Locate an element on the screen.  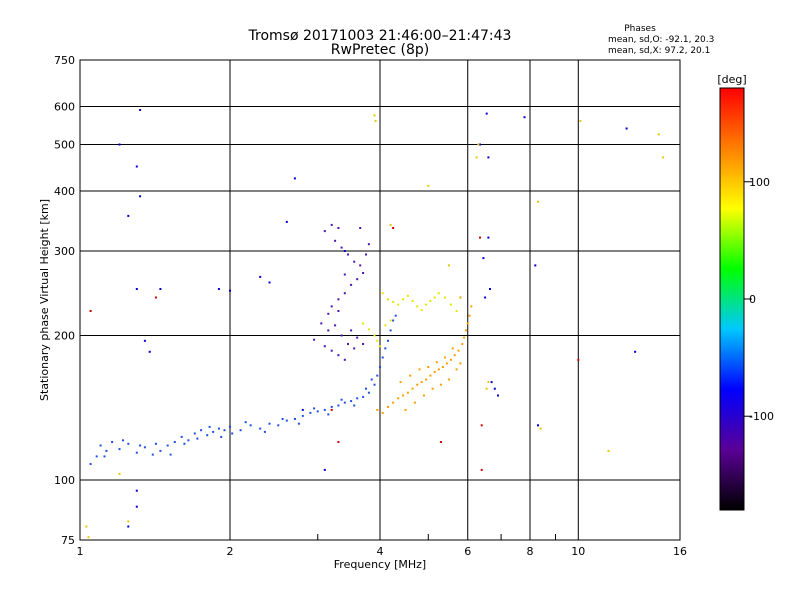
y-tick-label: 300 is located at coordinates (64, 251).